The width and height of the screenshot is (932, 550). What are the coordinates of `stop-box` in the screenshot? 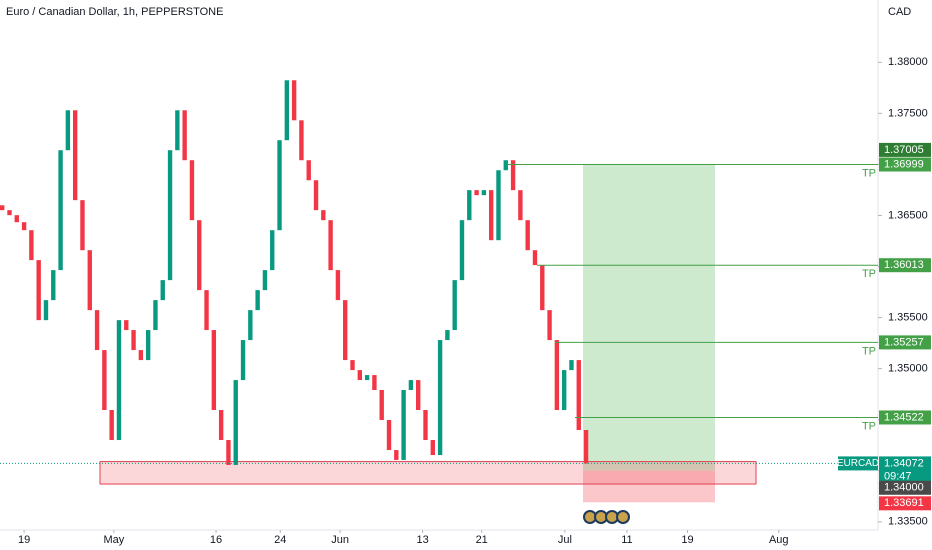 It's located at (905, 503).